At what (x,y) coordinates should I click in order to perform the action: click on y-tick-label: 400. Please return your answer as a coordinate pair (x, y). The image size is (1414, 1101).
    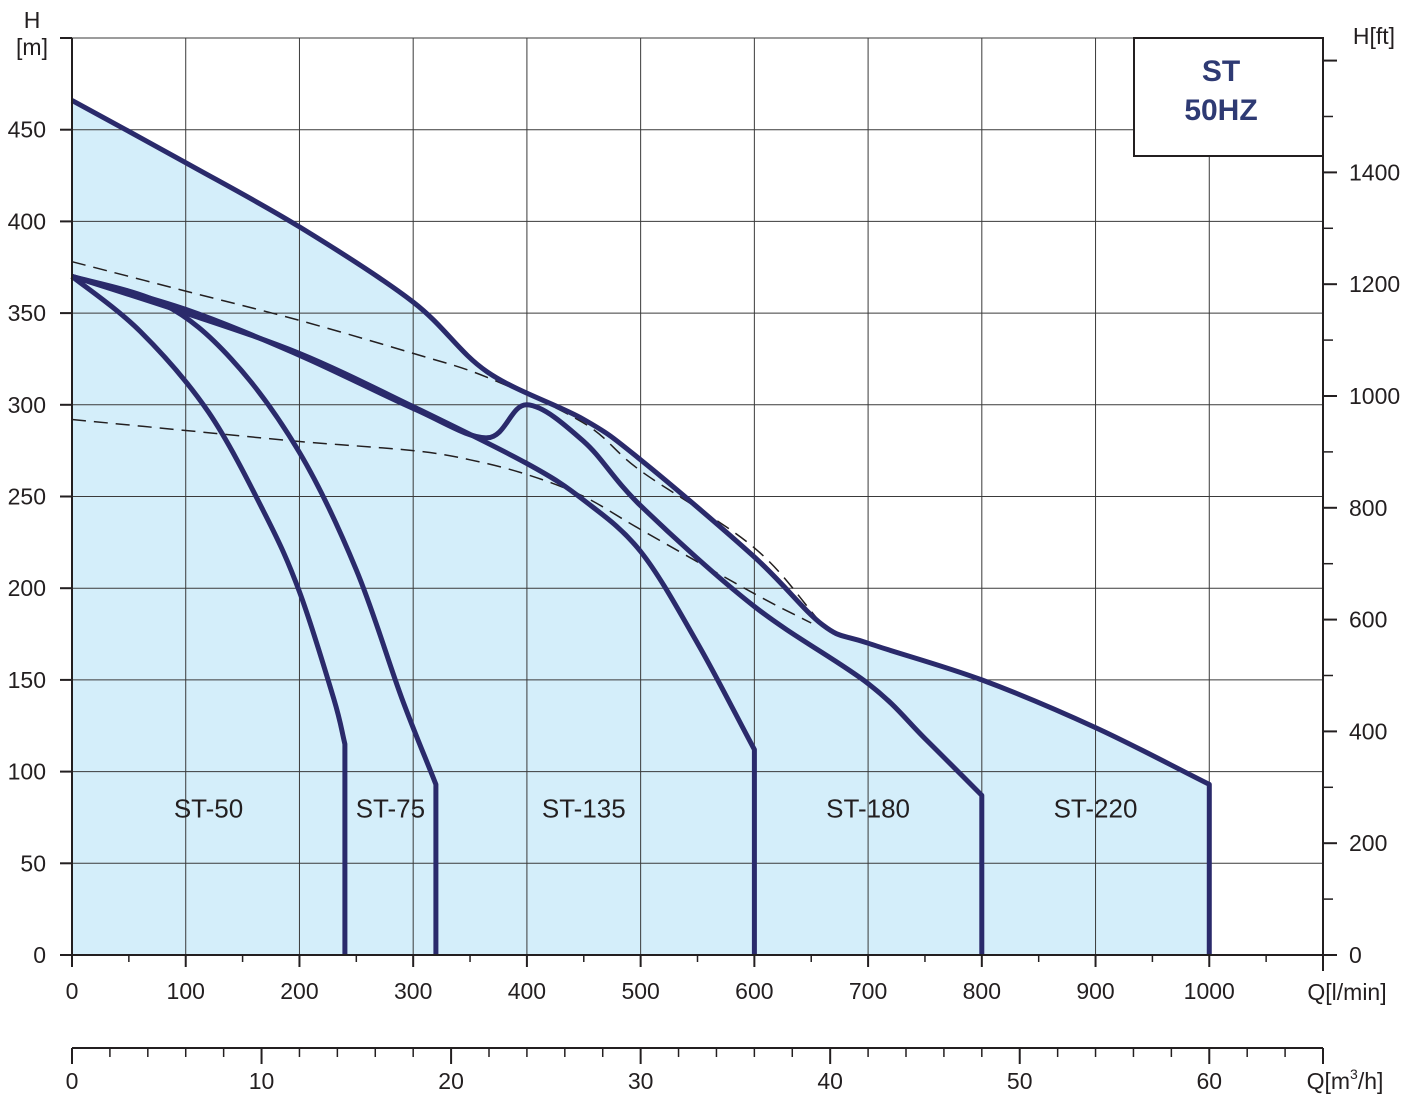
    Looking at the image, I should click on (27, 221).